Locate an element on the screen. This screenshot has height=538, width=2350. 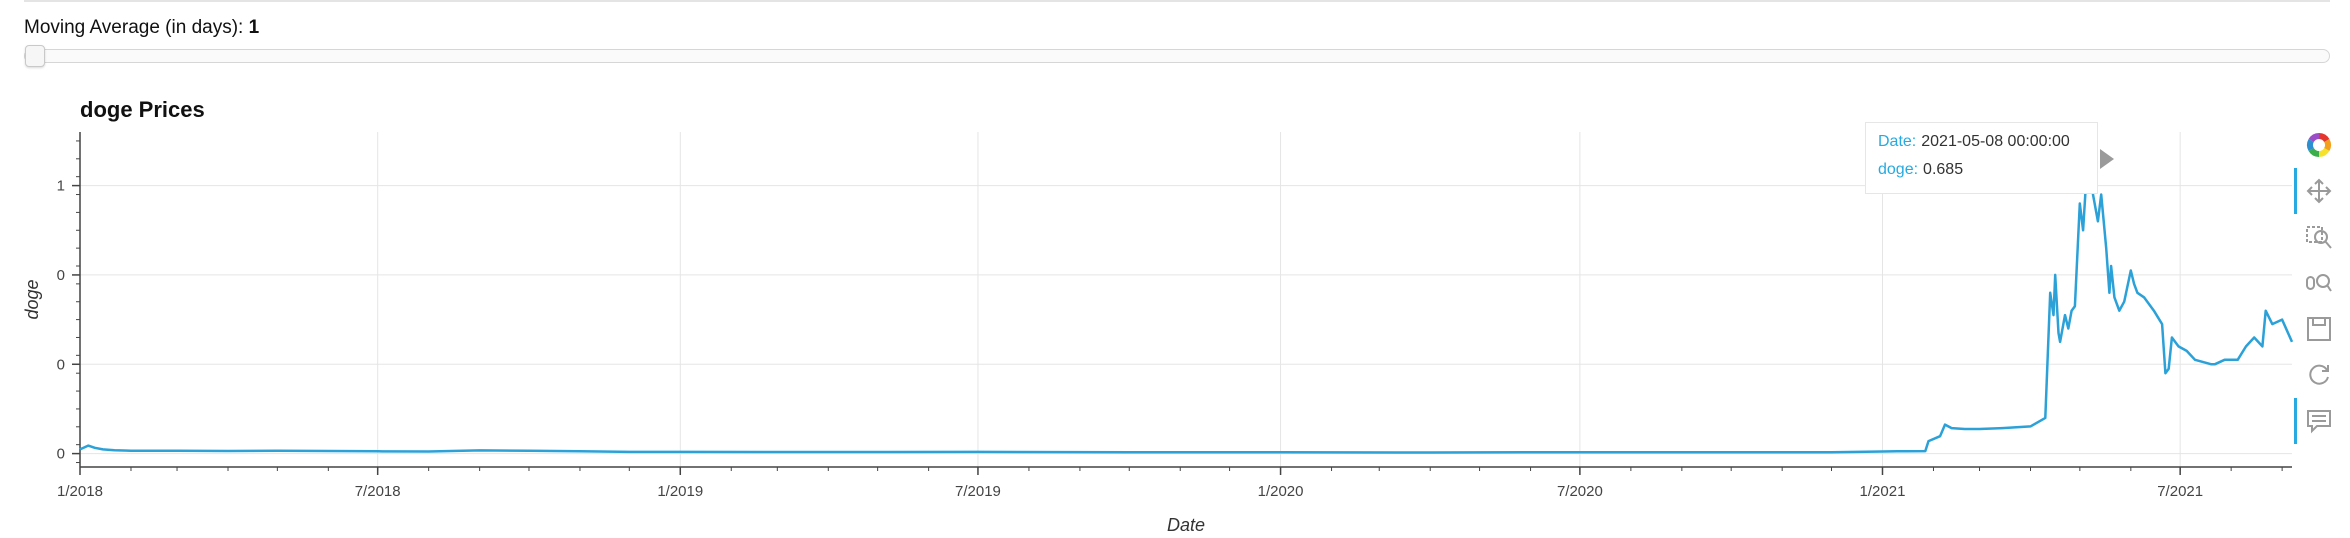
tooltip-series-key: doge: is located at coordinates (1898, 169).